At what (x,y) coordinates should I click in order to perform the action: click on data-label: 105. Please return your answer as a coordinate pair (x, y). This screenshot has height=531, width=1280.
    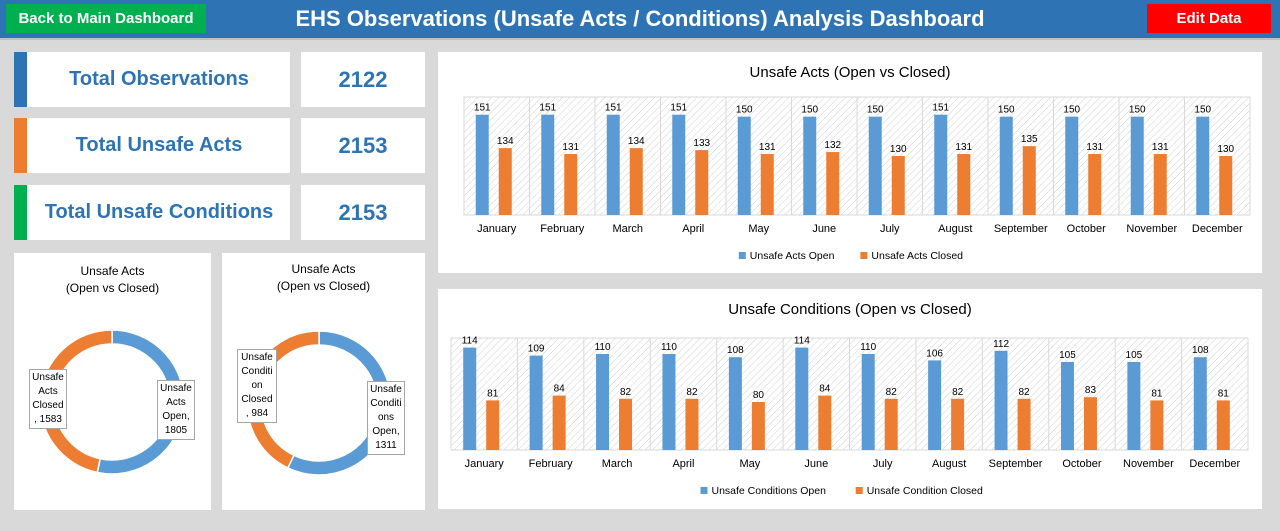
    Looking at the image, I should click on (1067, 355).